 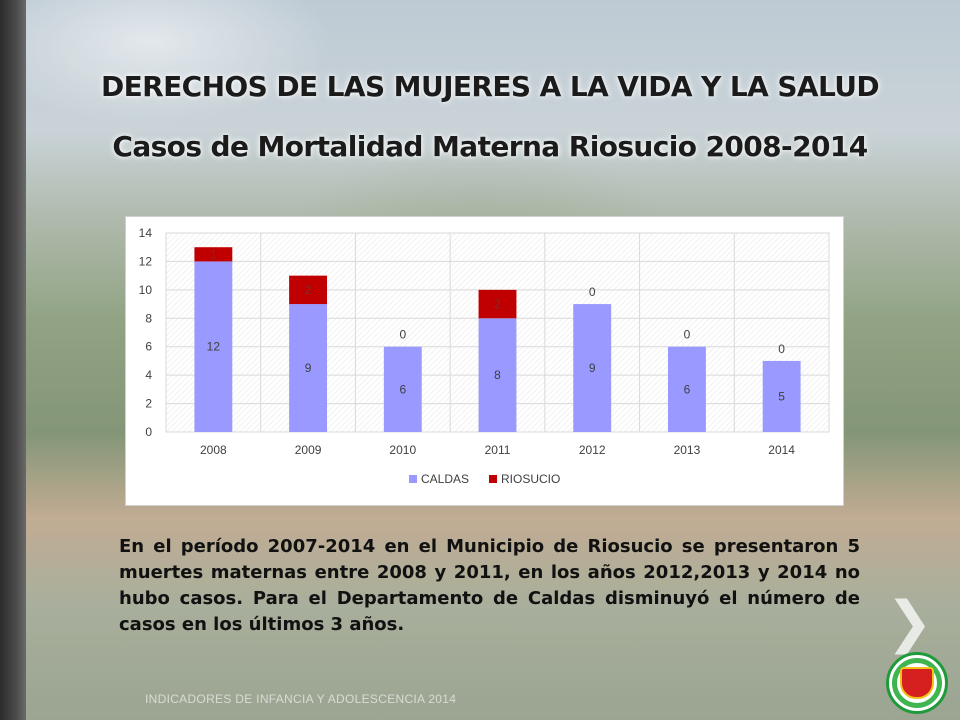 I want to click on y-tick-label: 14, so click(x=146, y=233).